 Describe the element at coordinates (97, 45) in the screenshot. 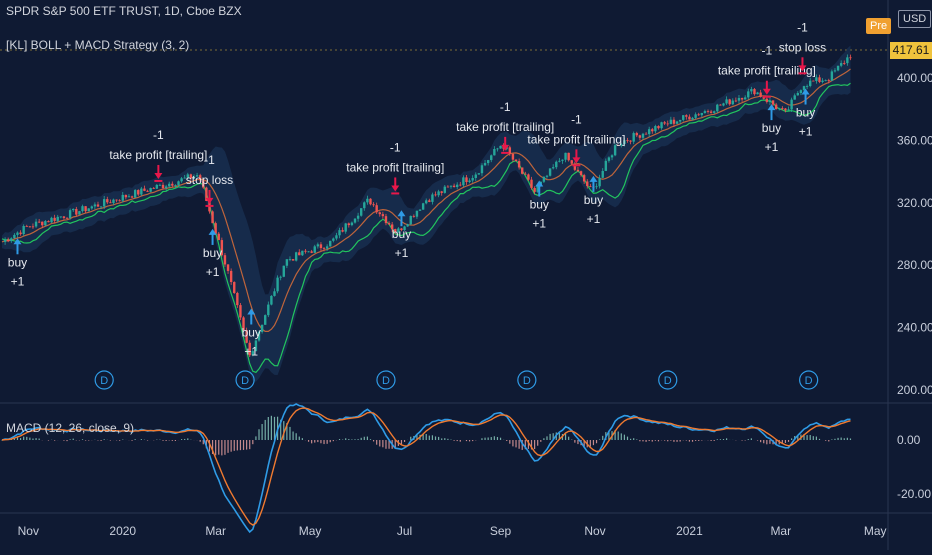

I see `strategy-legend: [KL] BOLL + MACD Strategy (3, 2)` at that location.